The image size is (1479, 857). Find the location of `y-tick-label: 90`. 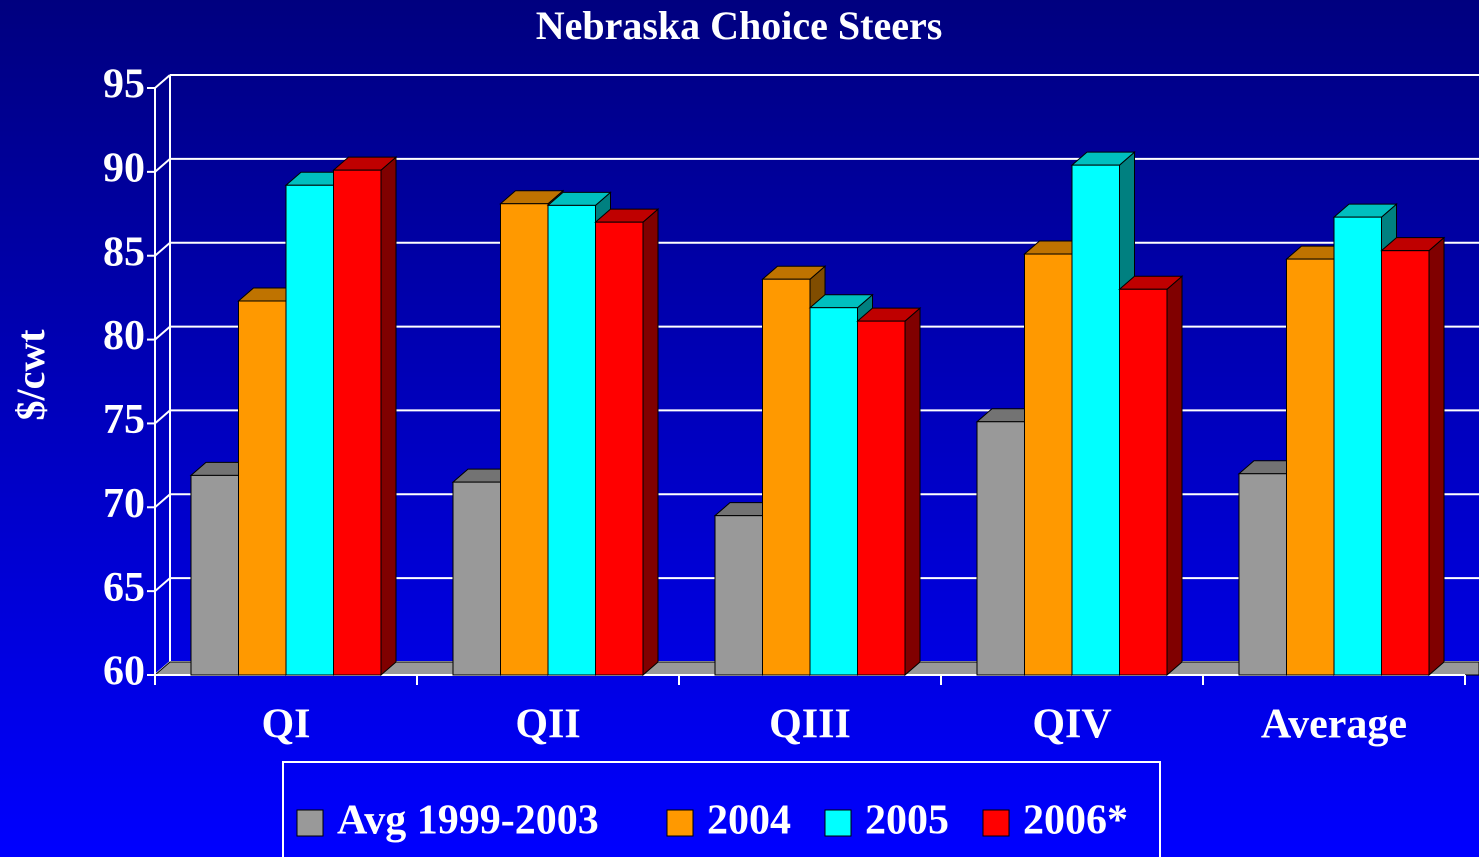

y-tick-label: 90 is located at coordinates (124, 168).